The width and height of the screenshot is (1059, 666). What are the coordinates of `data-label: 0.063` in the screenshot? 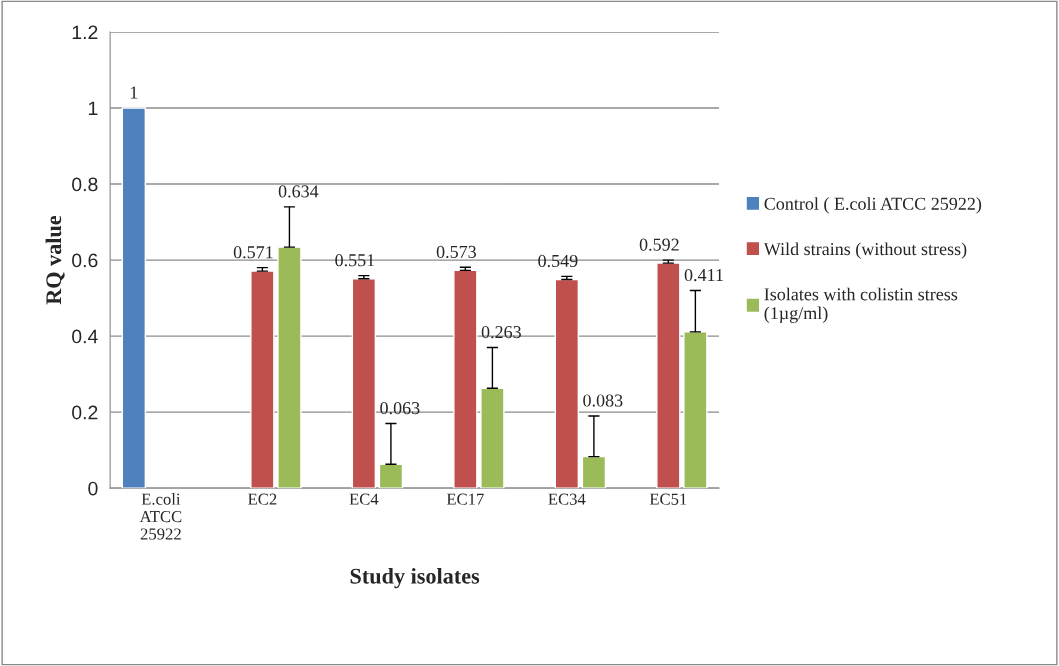 It's located at (400, 408).